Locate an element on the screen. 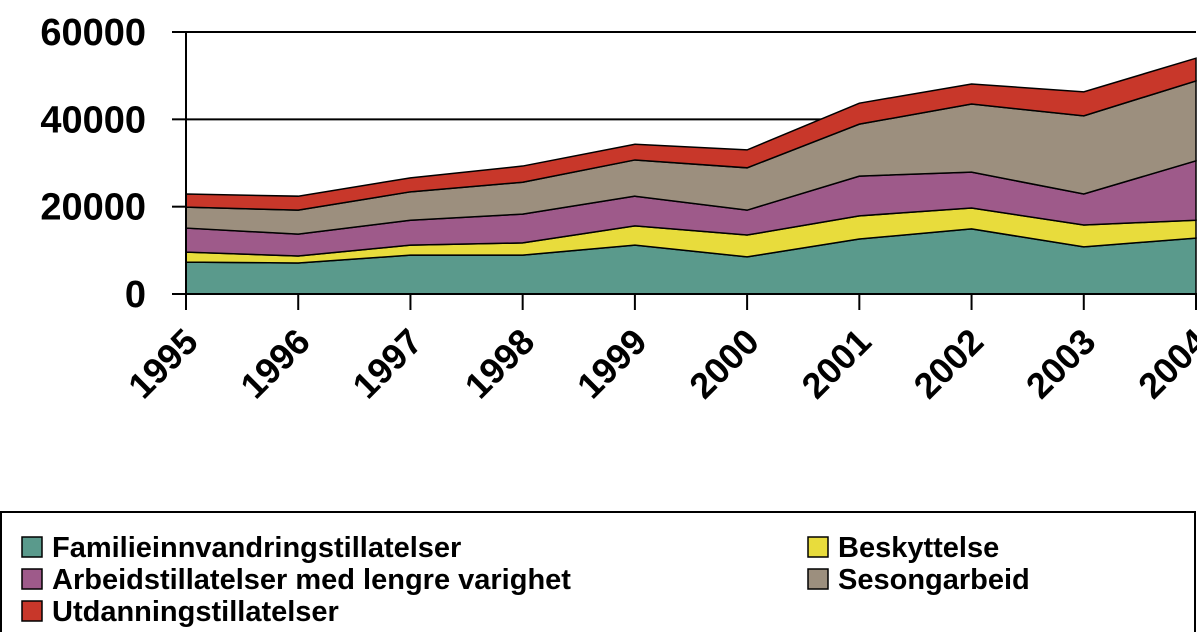 This screenshot has width=1197, height=632. x-tick-label: 1999 is located at coordinates (612, 364).